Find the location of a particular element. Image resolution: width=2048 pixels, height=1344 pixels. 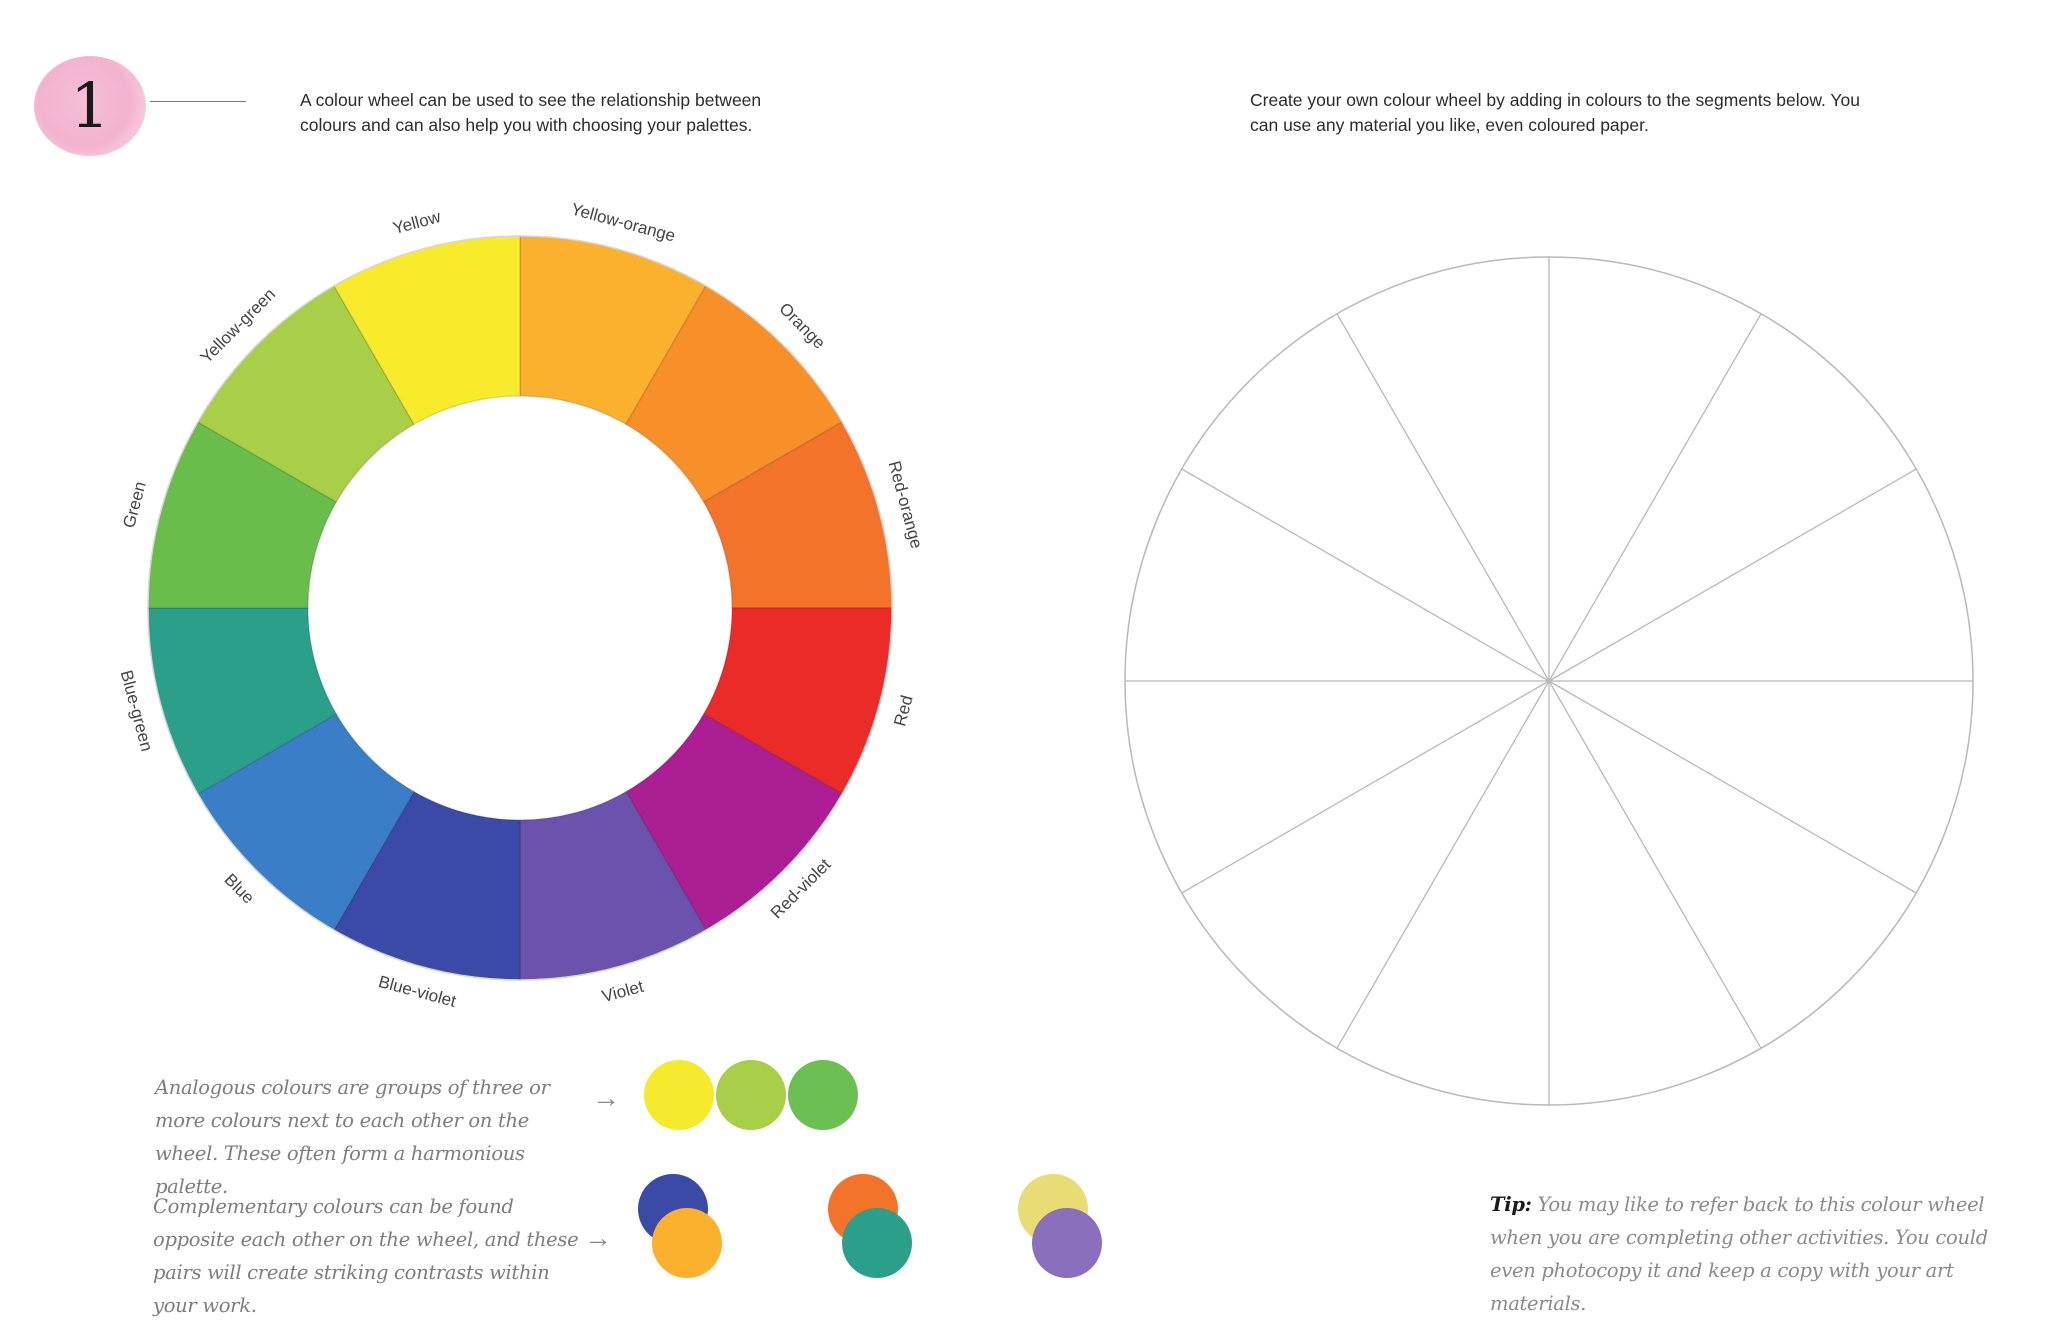

wheel-label: Green is located at coordinates (134, 504).